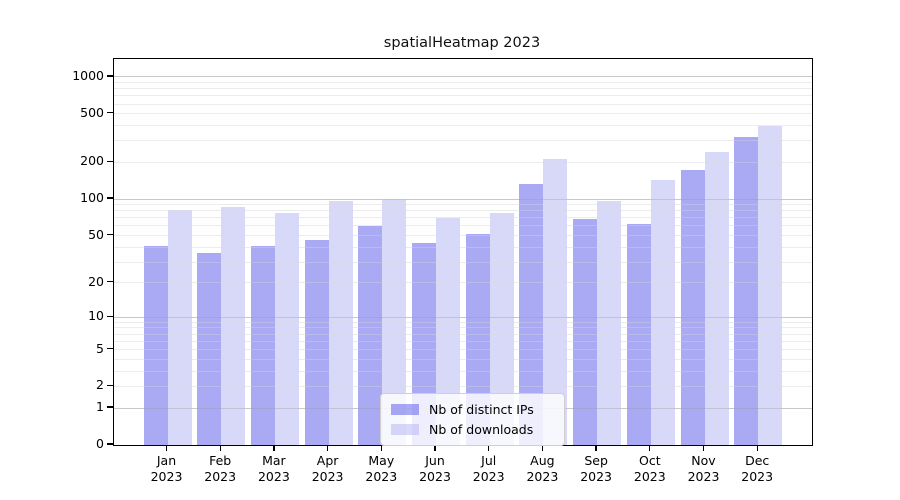 The height and width of the screenshot is (500, 900). Describe the element at coordinates (489, 460) in the screenshot. I see `x-tick-month: Jul` at that location.